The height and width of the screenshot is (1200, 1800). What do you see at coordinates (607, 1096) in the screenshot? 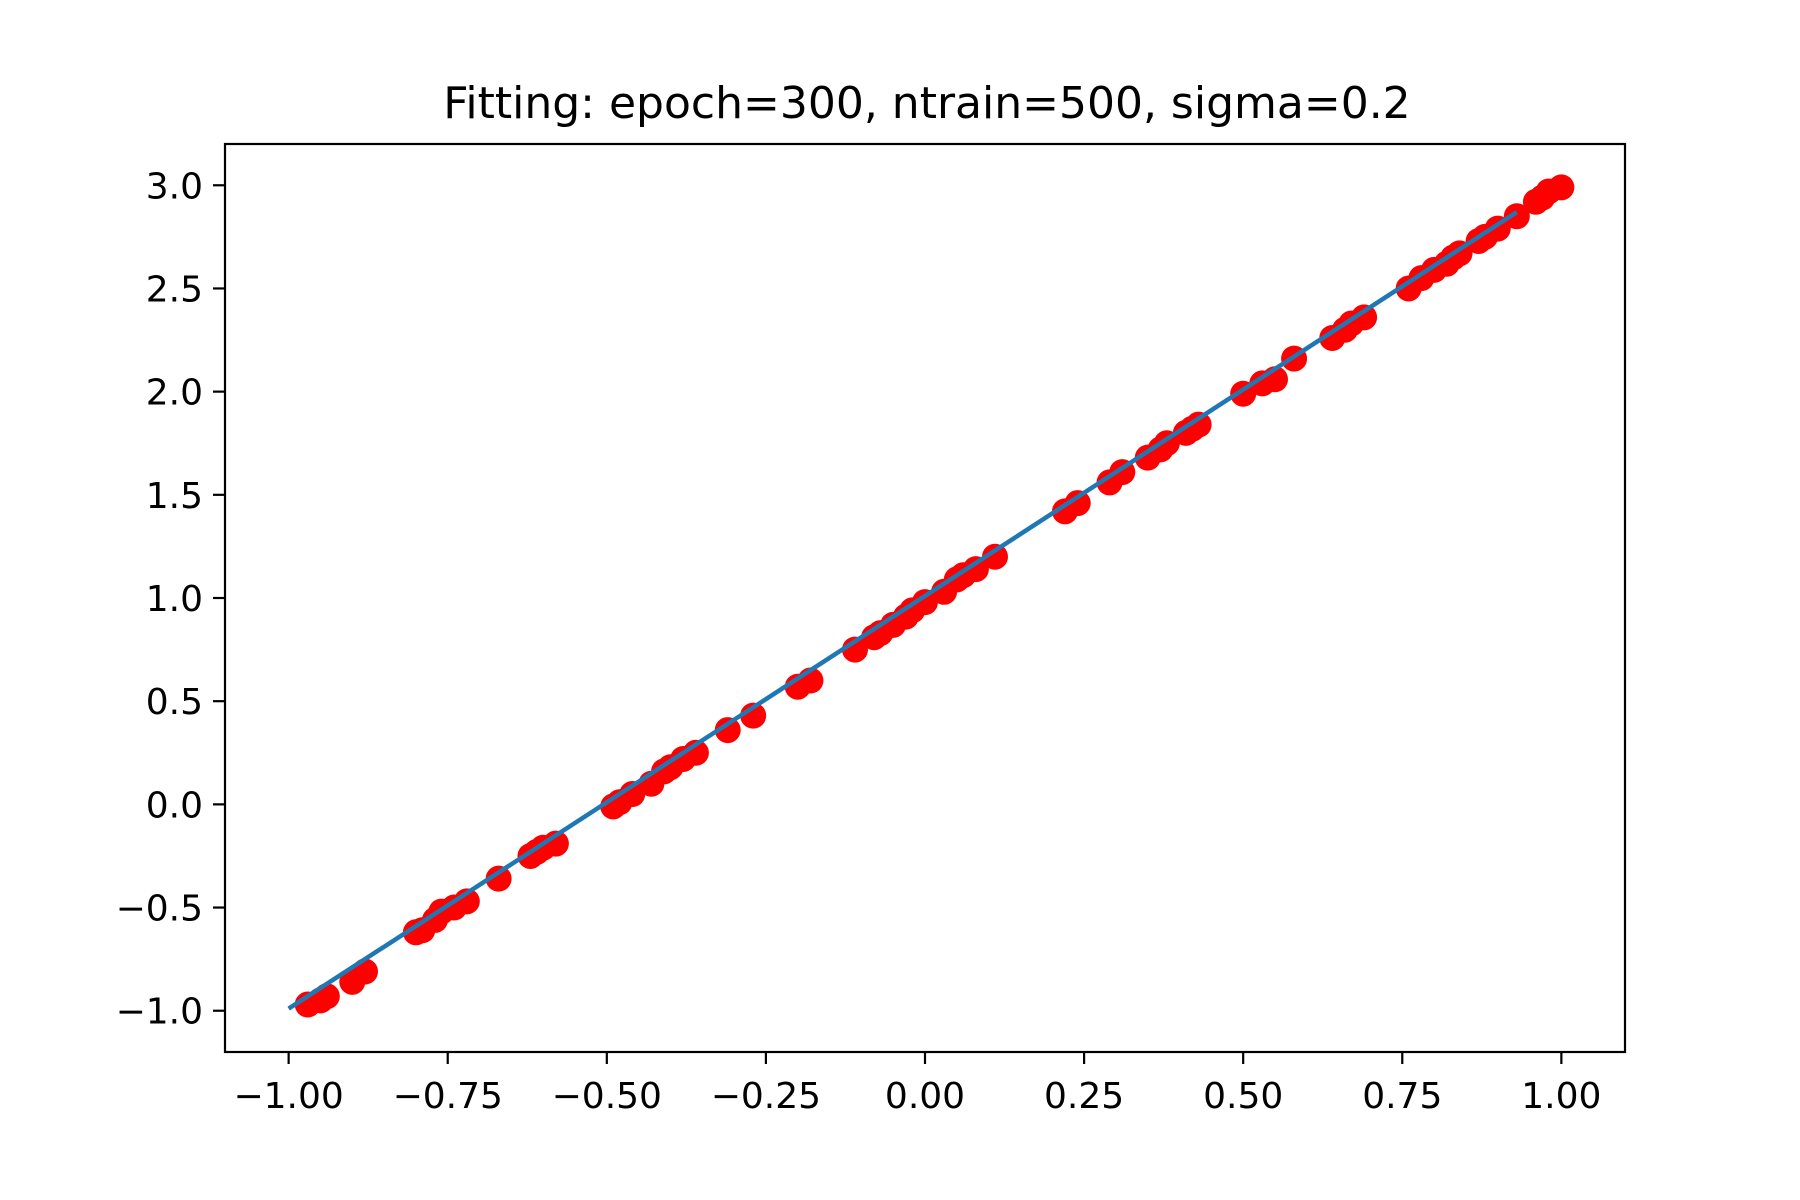
I see `x-tick-label: −0.50` at bounding box center [607, 1096].